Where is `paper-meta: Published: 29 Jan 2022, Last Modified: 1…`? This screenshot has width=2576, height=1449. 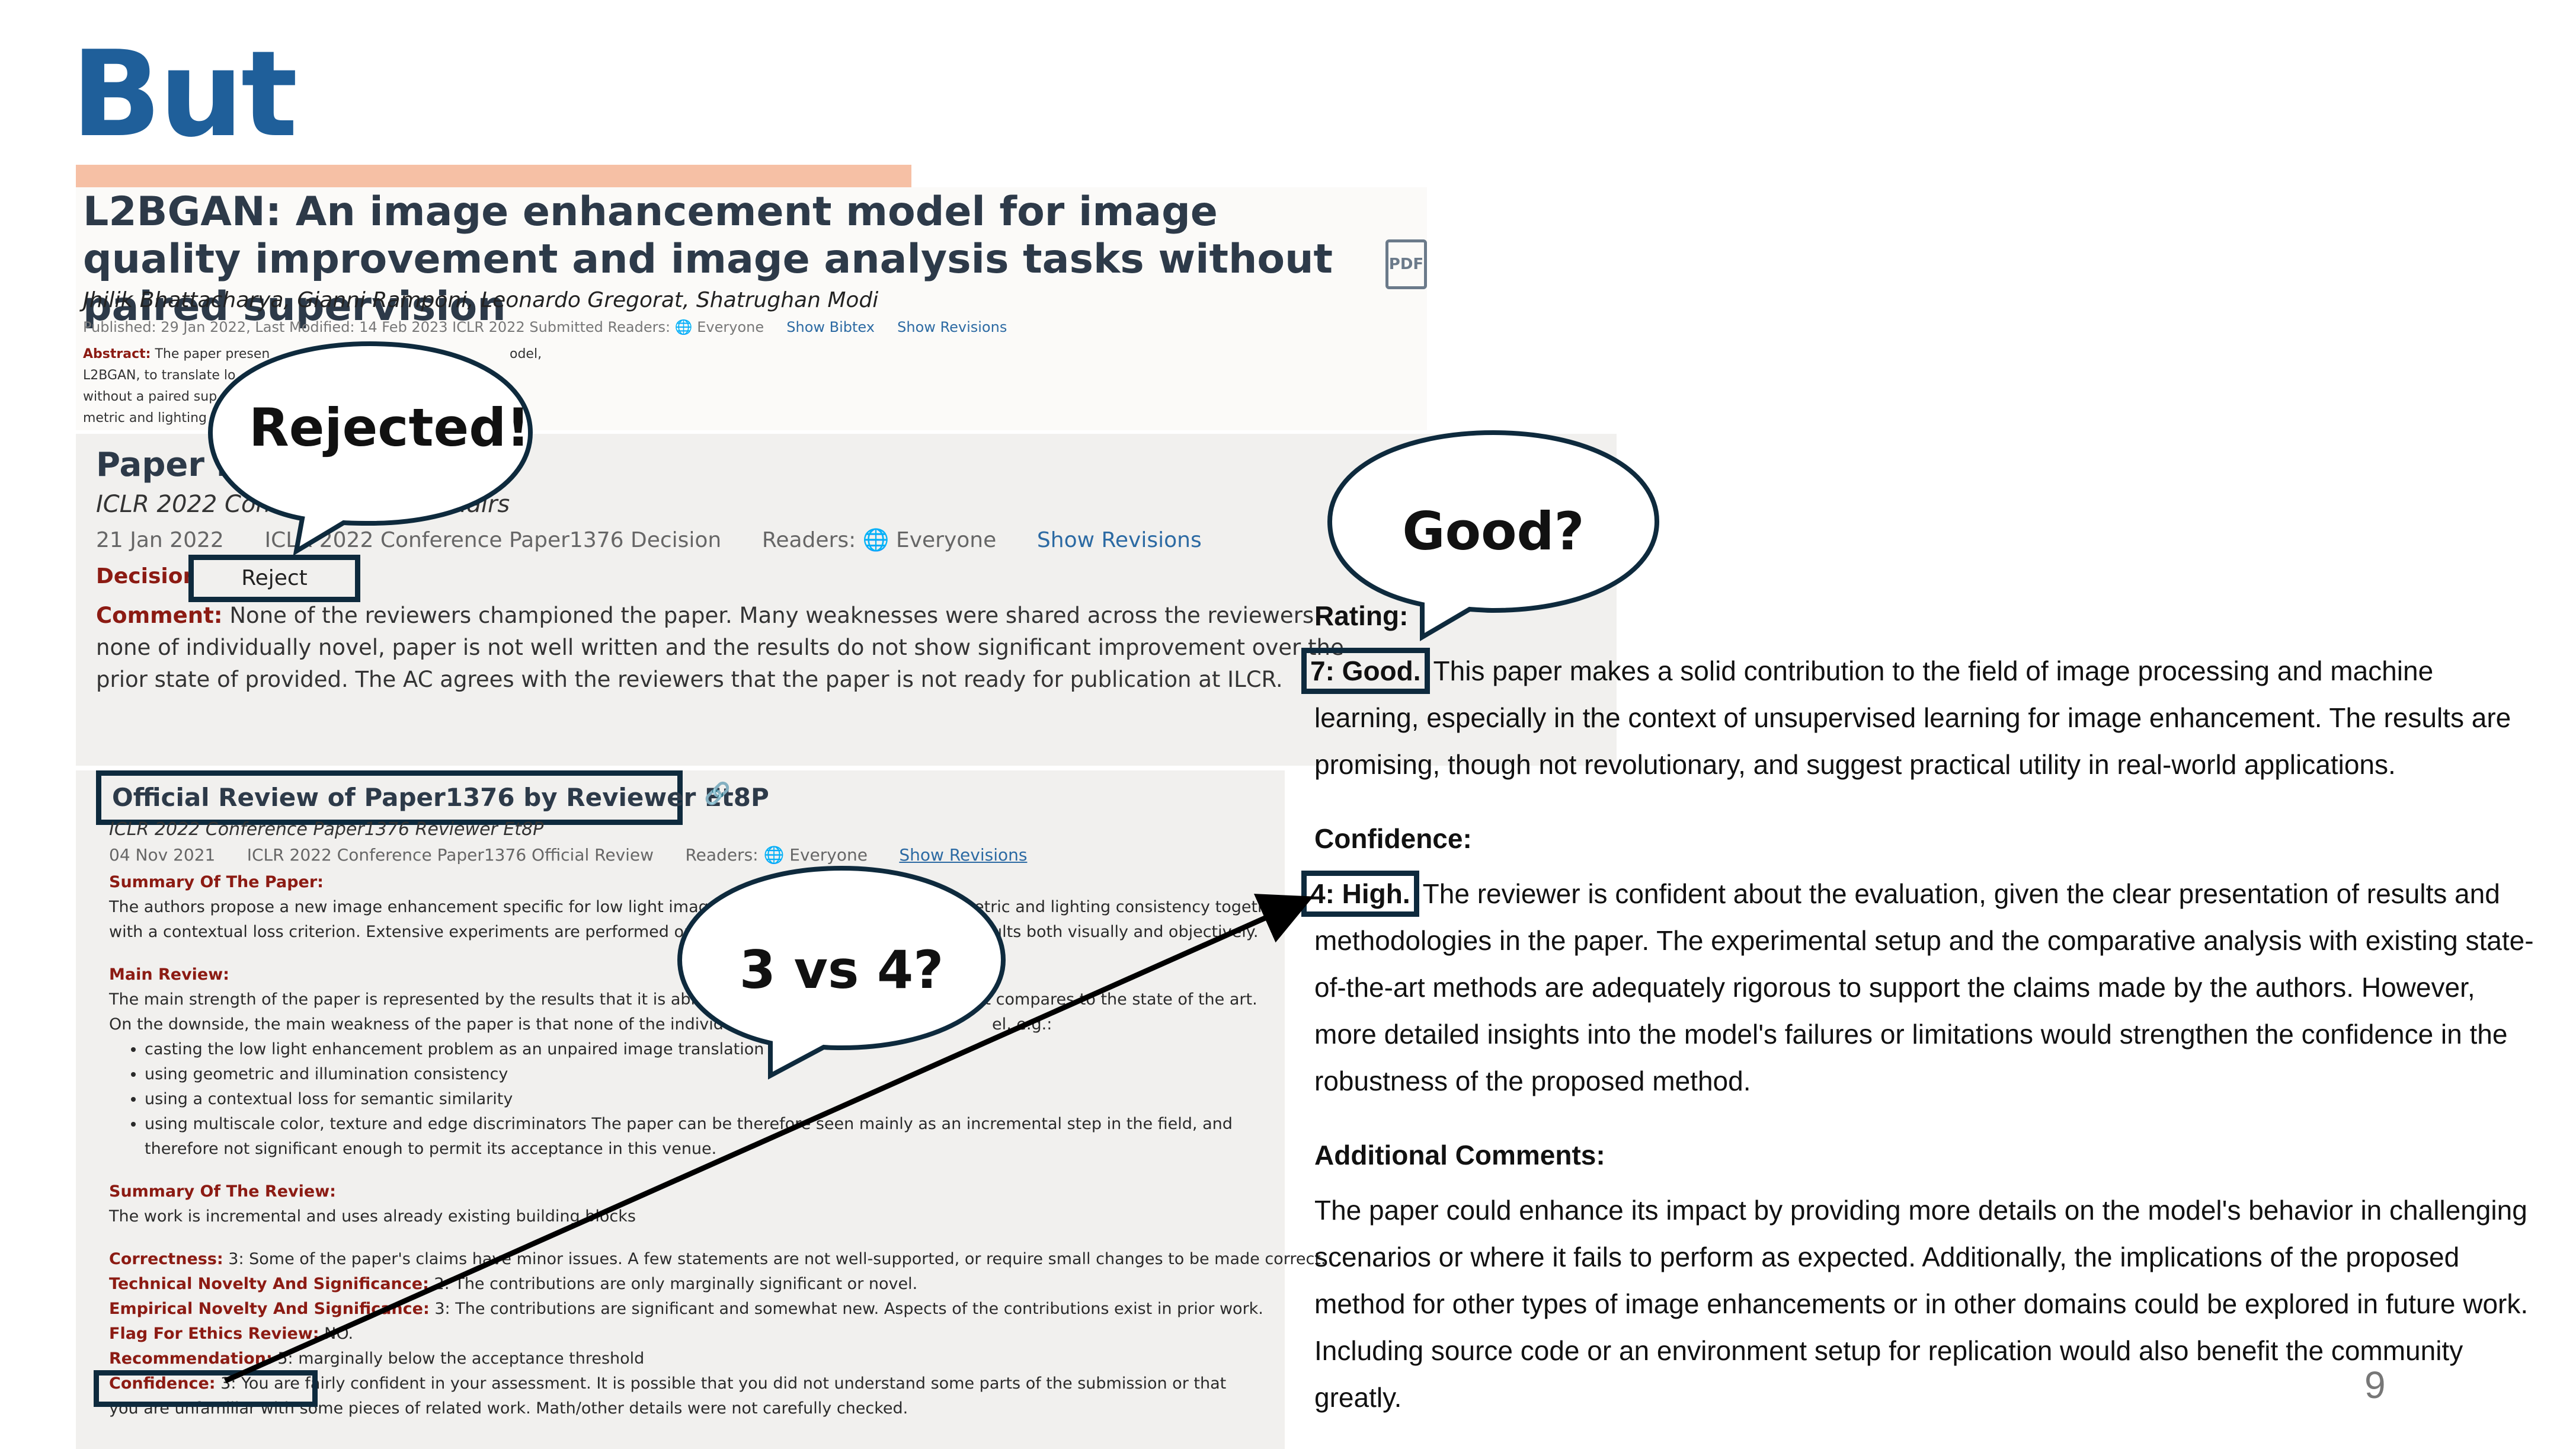
paper-meta: Published: 29 Jan 2022, Last Modified: 1… is located at coordinates (545, 327).